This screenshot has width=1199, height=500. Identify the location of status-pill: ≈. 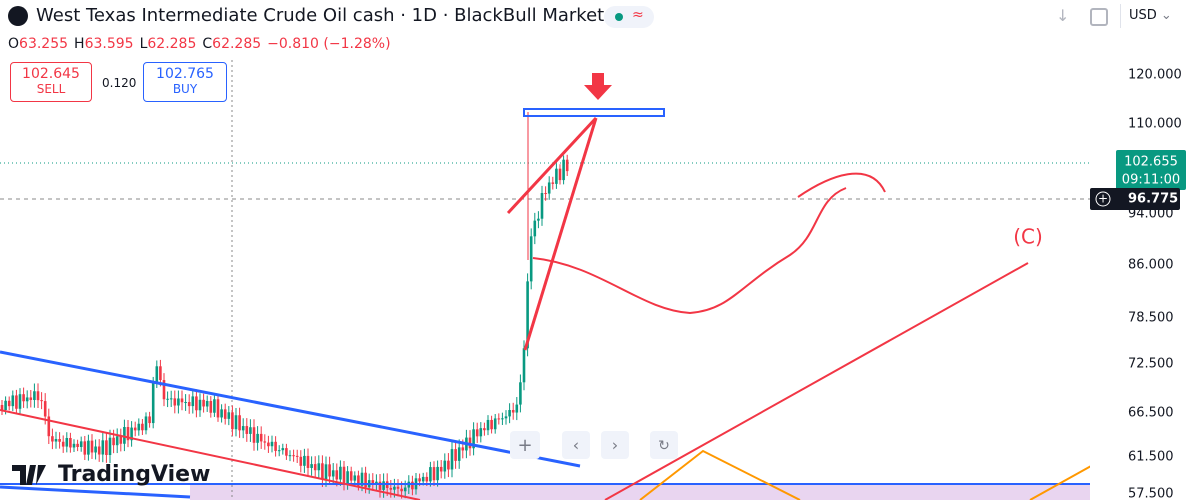
(629, 17).